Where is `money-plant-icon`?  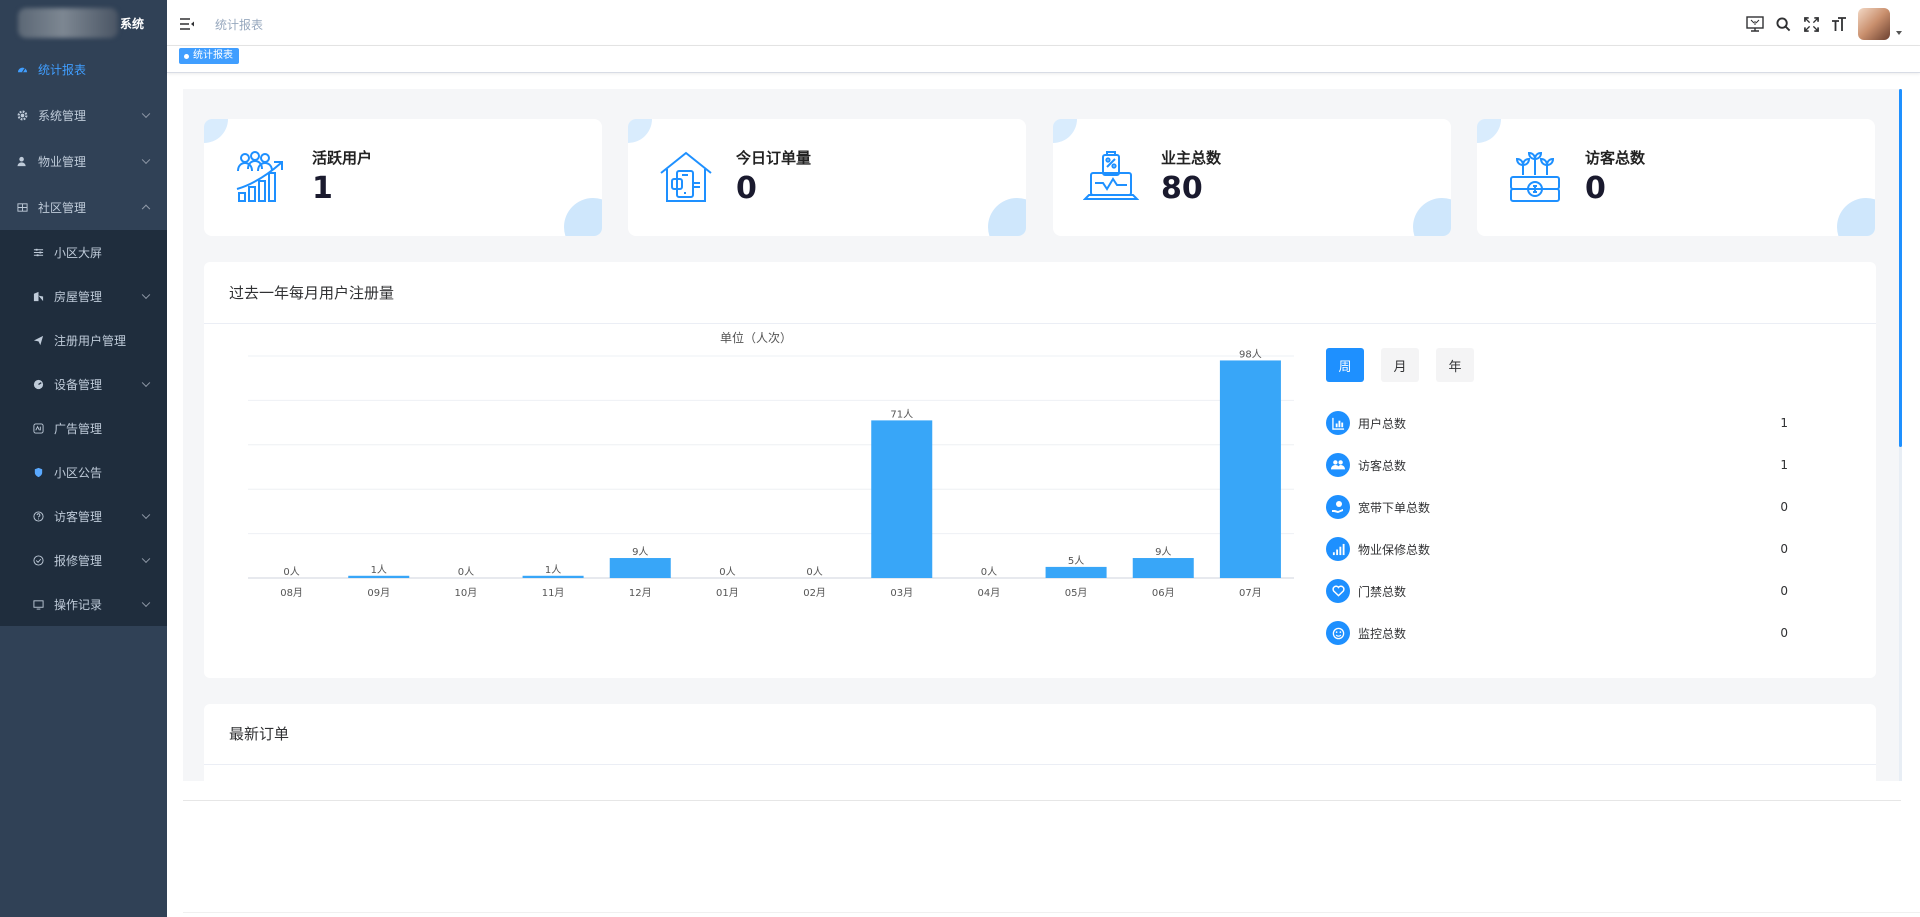 money-plant-icon is located at coordinates (1535, 176).